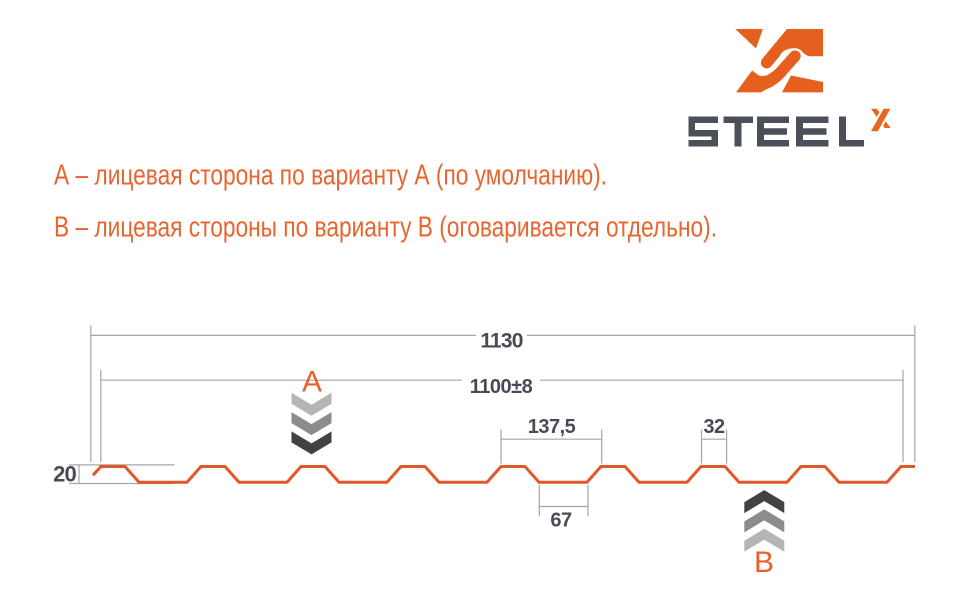 This screenshot has height=597, width=970. I want to click on svg-text: 67, so click(561, 521).